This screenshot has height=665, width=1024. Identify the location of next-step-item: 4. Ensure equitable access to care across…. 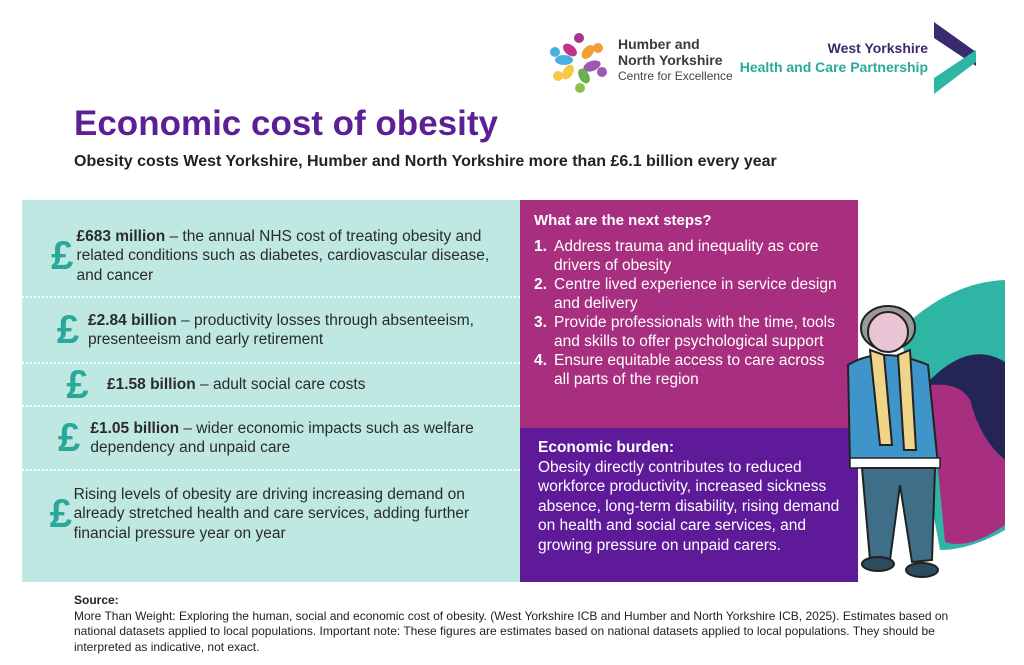
(689, 370).